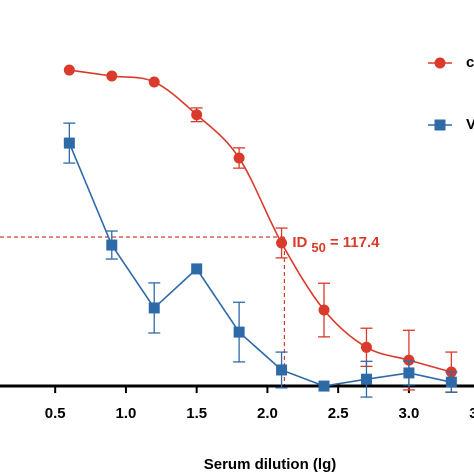 The height and width of the screenshot is (474, 474). What do you see at coordinates (125, 413) in the screenshot?
I see `x-tick-label: 1.0` at bounding box center [125, 413].